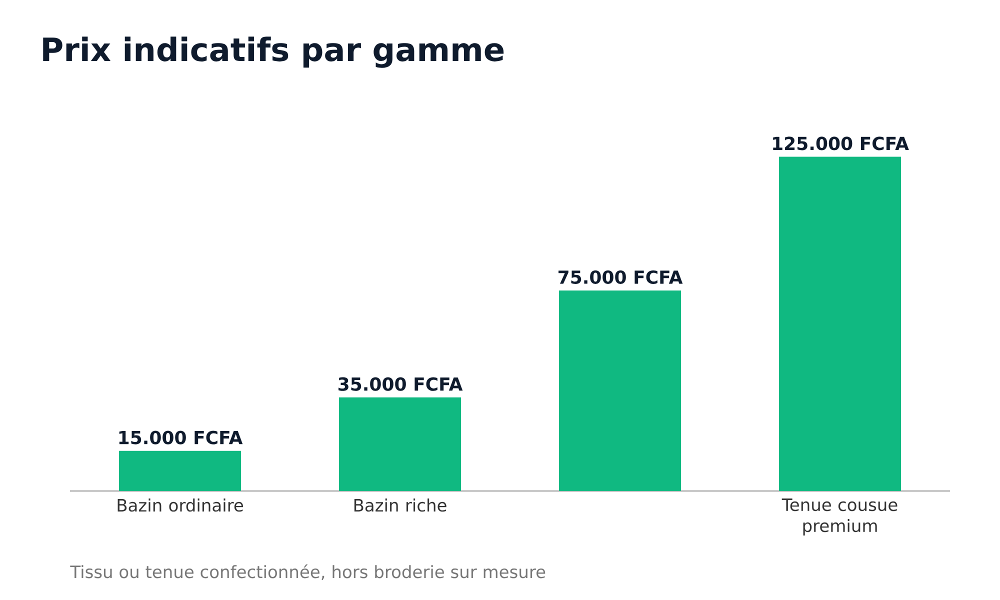 This screenshot has width=1000, height=600. What do you see at coordinates (400, 505) in the screenshot?
I see `x-tick-label: Bazin riche` at bounding box center [400, 505].